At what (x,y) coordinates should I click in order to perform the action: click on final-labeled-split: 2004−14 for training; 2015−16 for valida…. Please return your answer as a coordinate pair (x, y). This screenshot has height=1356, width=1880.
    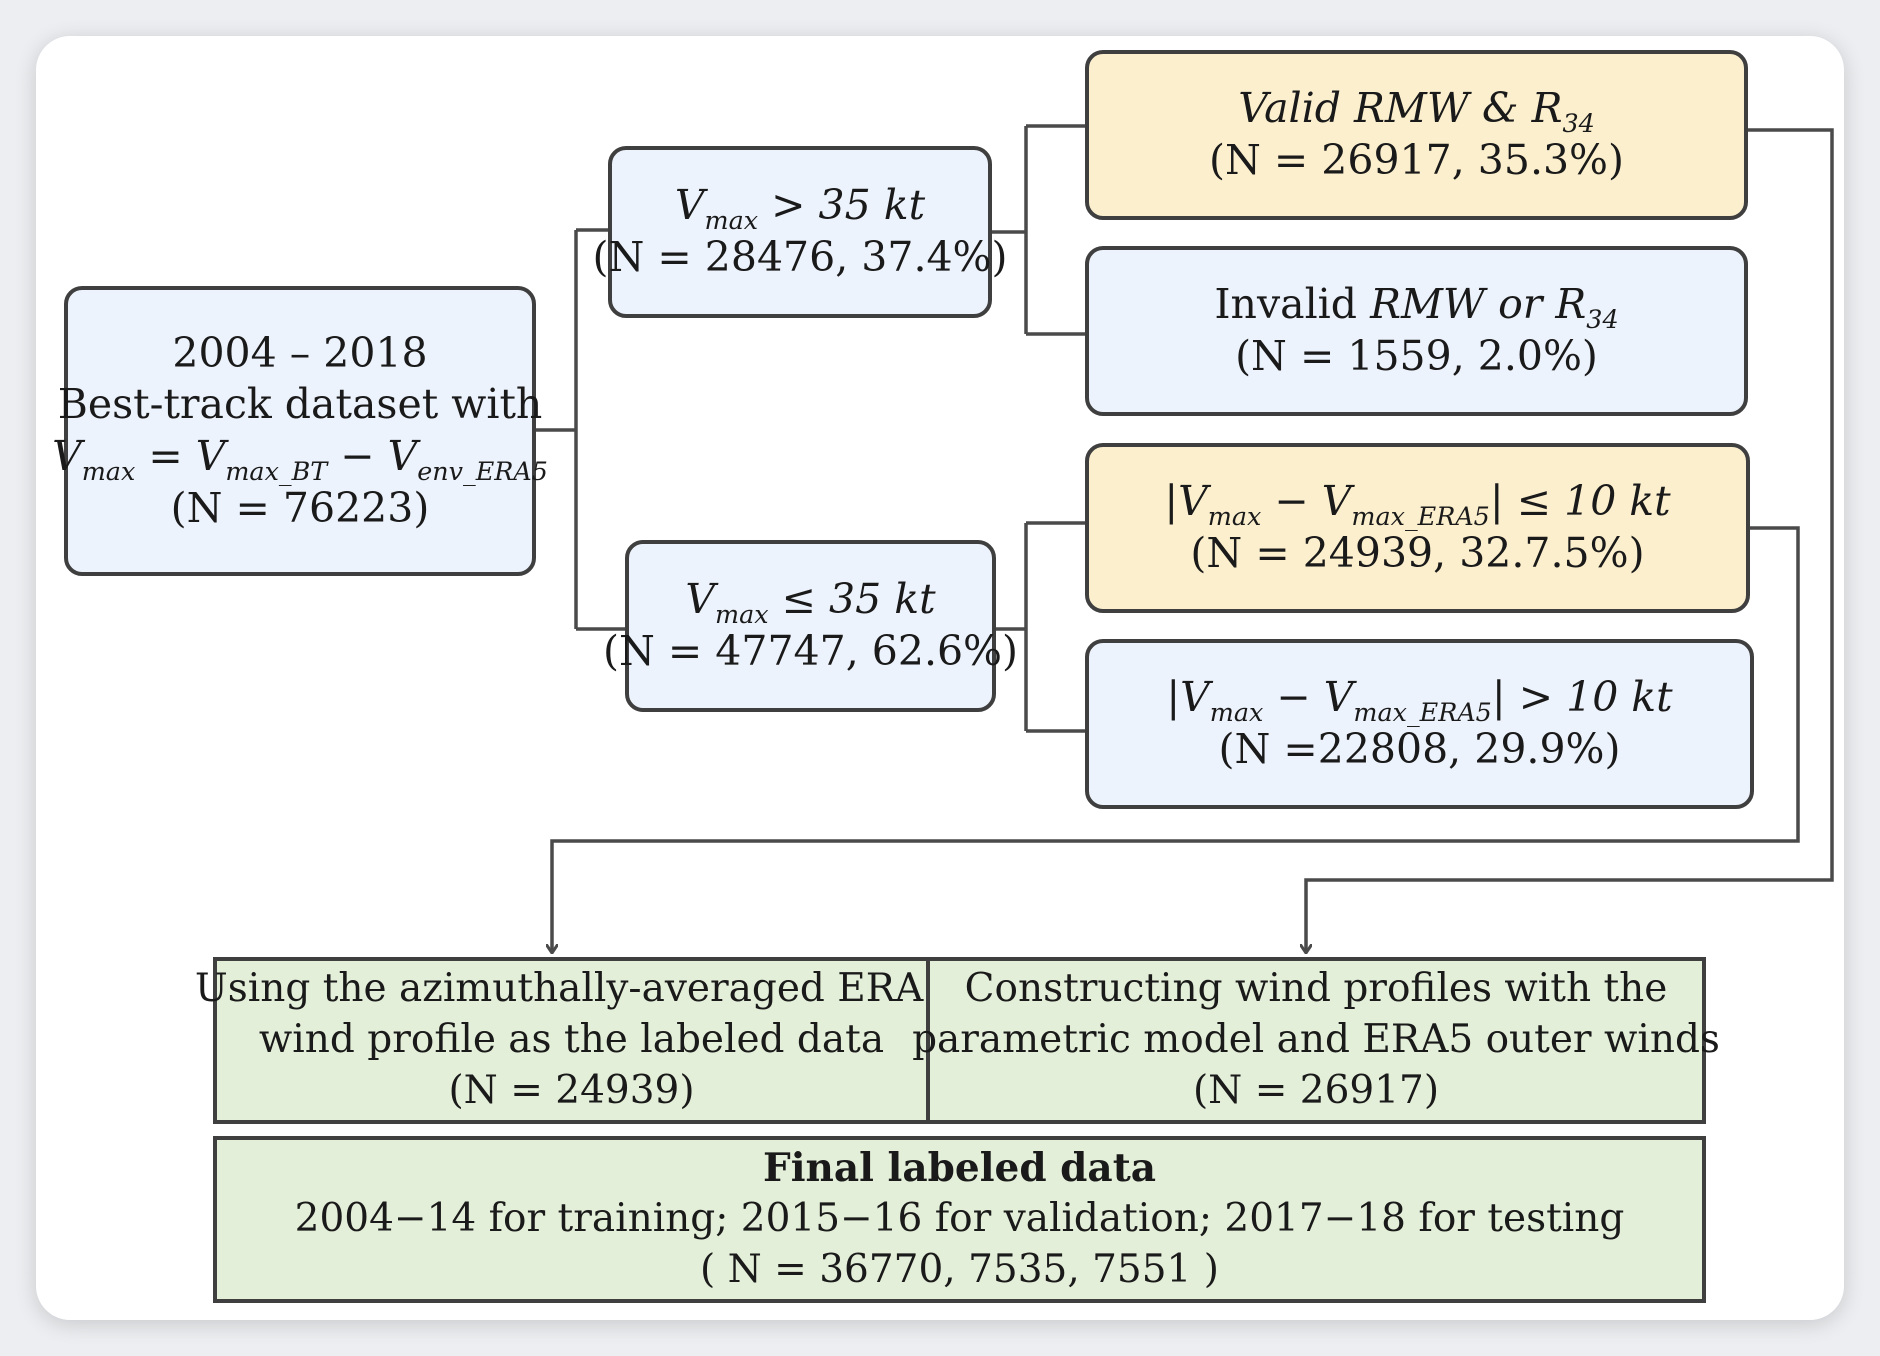
    Looking at the image, I should click on (959, 1219).